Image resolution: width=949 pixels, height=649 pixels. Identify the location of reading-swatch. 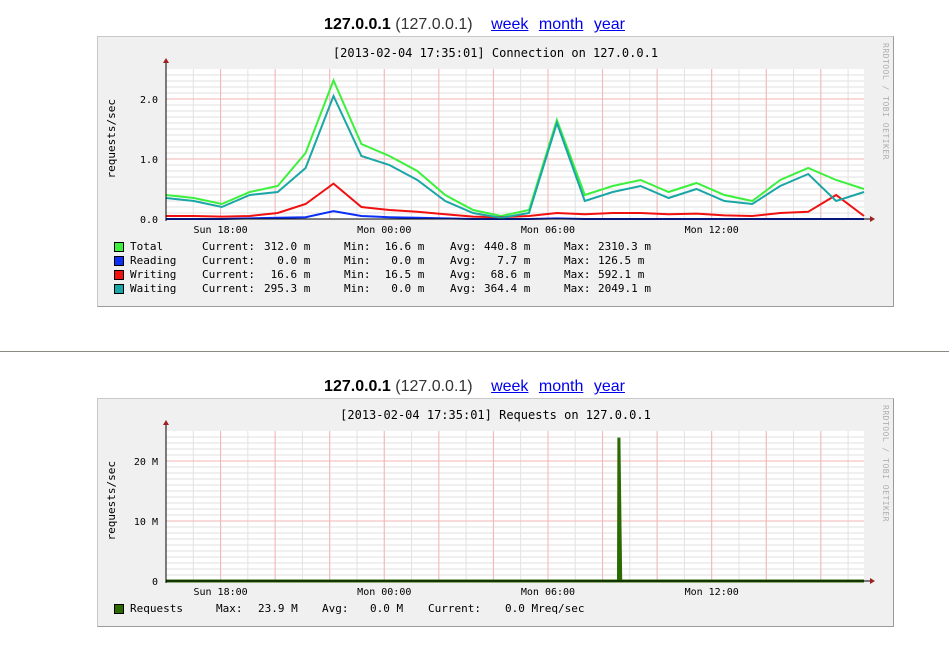
(119, 261).